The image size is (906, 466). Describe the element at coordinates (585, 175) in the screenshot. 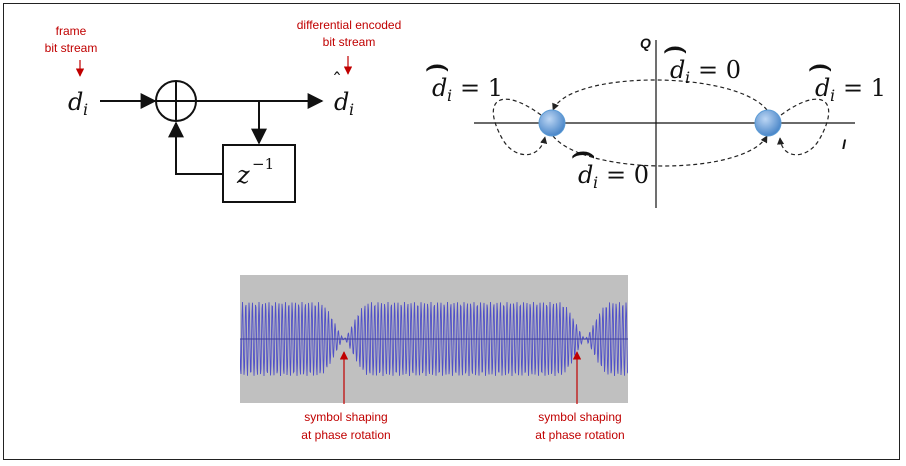

I see `label-bottom-center-symbol: d` at that location.